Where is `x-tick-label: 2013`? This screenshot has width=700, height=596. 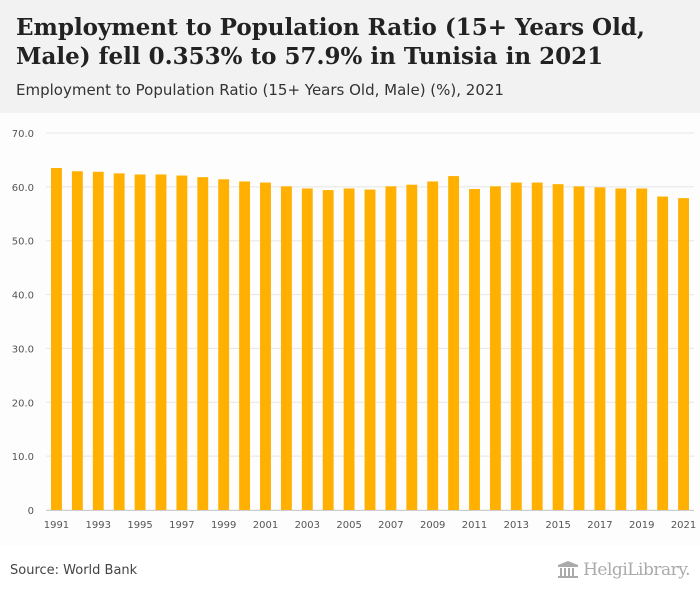 x-tick-label: 2013 is located at coordinates (516, 525).